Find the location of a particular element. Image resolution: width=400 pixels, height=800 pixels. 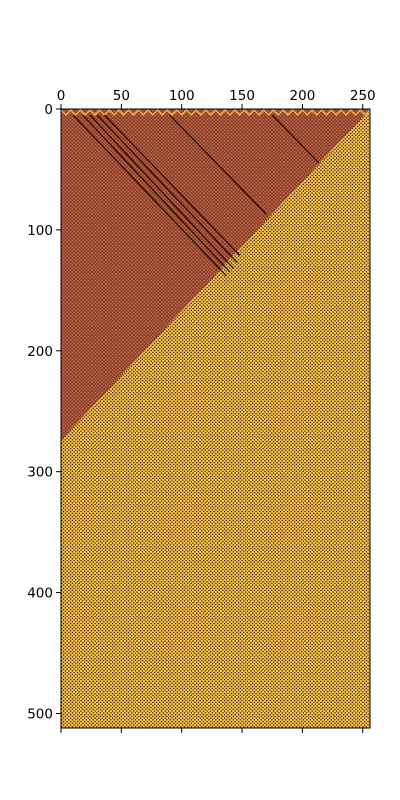

x-tick-label-50: 50 is located at coordinates (121, 96).